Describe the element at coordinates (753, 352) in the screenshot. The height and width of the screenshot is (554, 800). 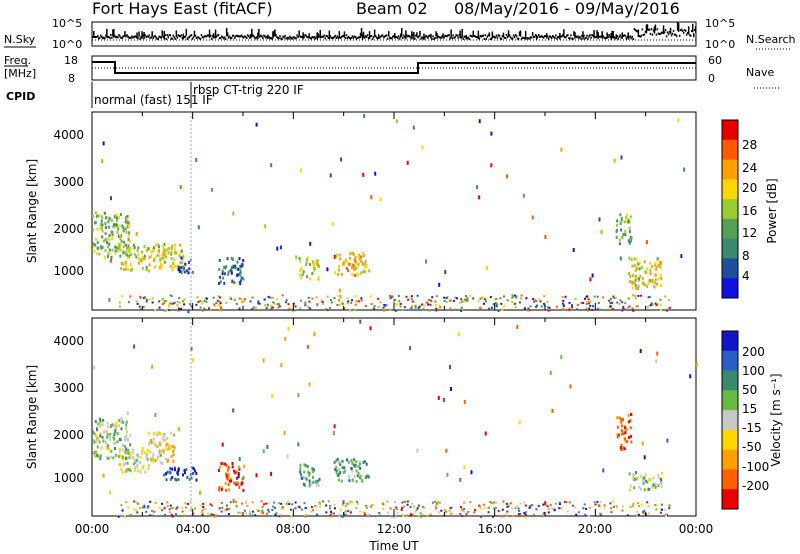
I see `velocity-cbar-tick-200: 200` at that location.